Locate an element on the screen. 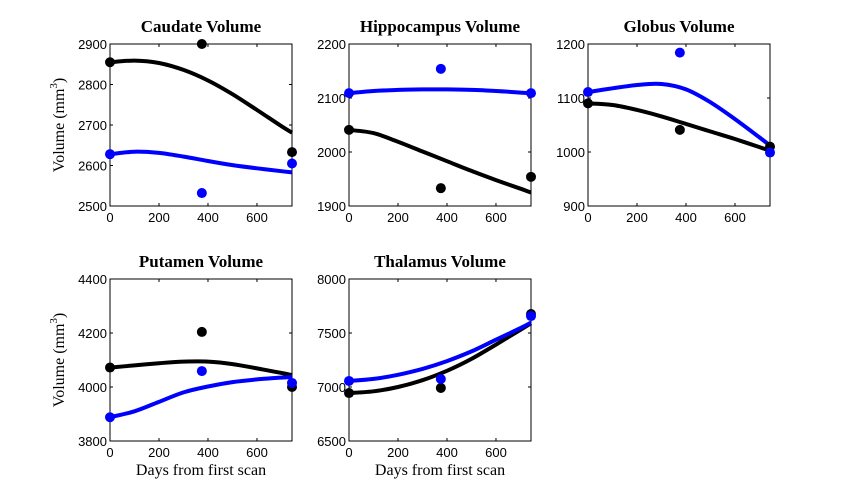 The height and width of the screenshot is (496, 850). y-tick-label: 2500 is located at coordinates (92, 206).